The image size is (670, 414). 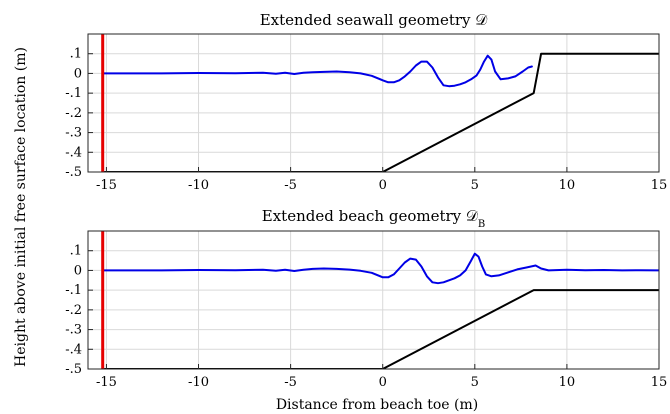 What do you see at coordinates (374, 20) in the screenshot?
I see `chart-title: Extended seawall geometry 𝒟` at bounding box center [374, 20].